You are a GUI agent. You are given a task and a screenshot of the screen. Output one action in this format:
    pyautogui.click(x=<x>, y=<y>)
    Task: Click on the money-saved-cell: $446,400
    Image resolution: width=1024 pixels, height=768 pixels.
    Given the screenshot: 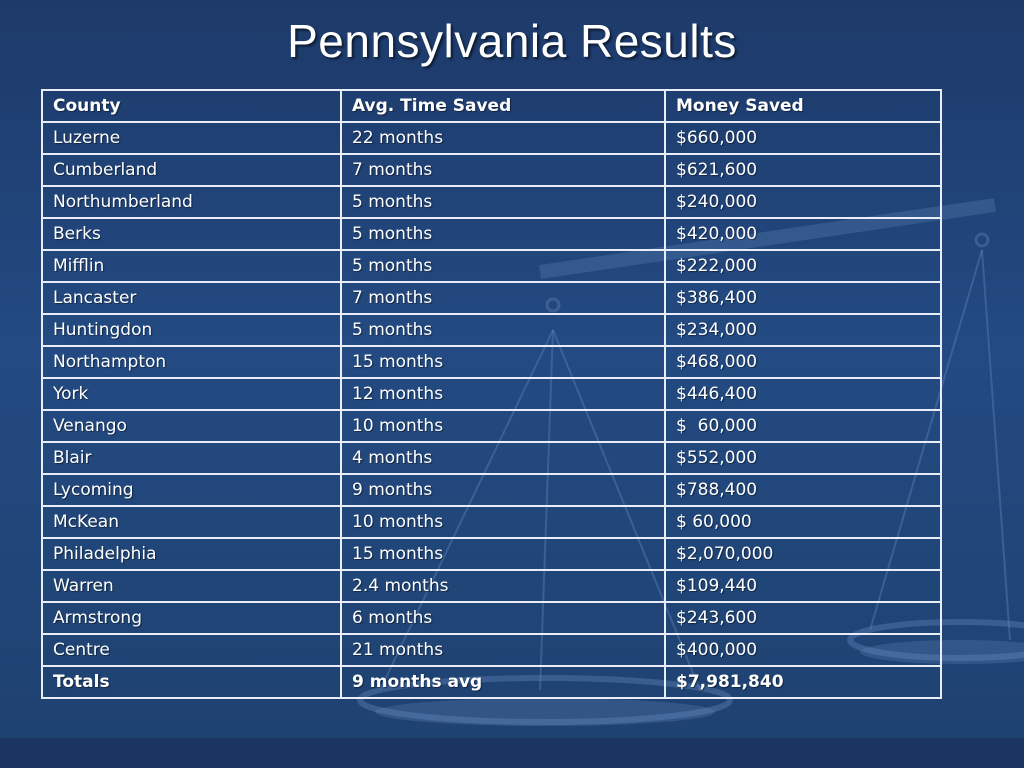 What is the action you would take?
    pyautogui.click(x=803, y=394)
    